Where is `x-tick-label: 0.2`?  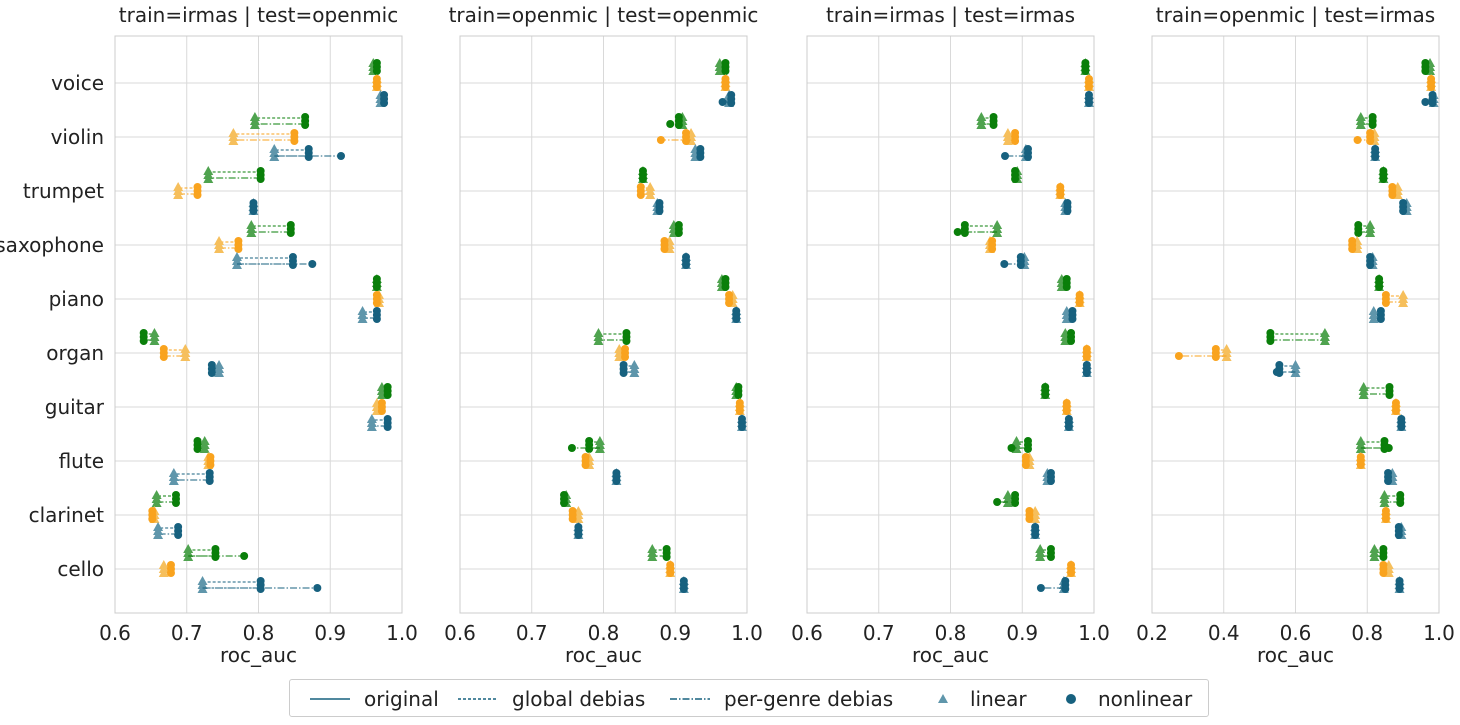
x-tick-label: 0.2 is located at coordinates (1152, 633).